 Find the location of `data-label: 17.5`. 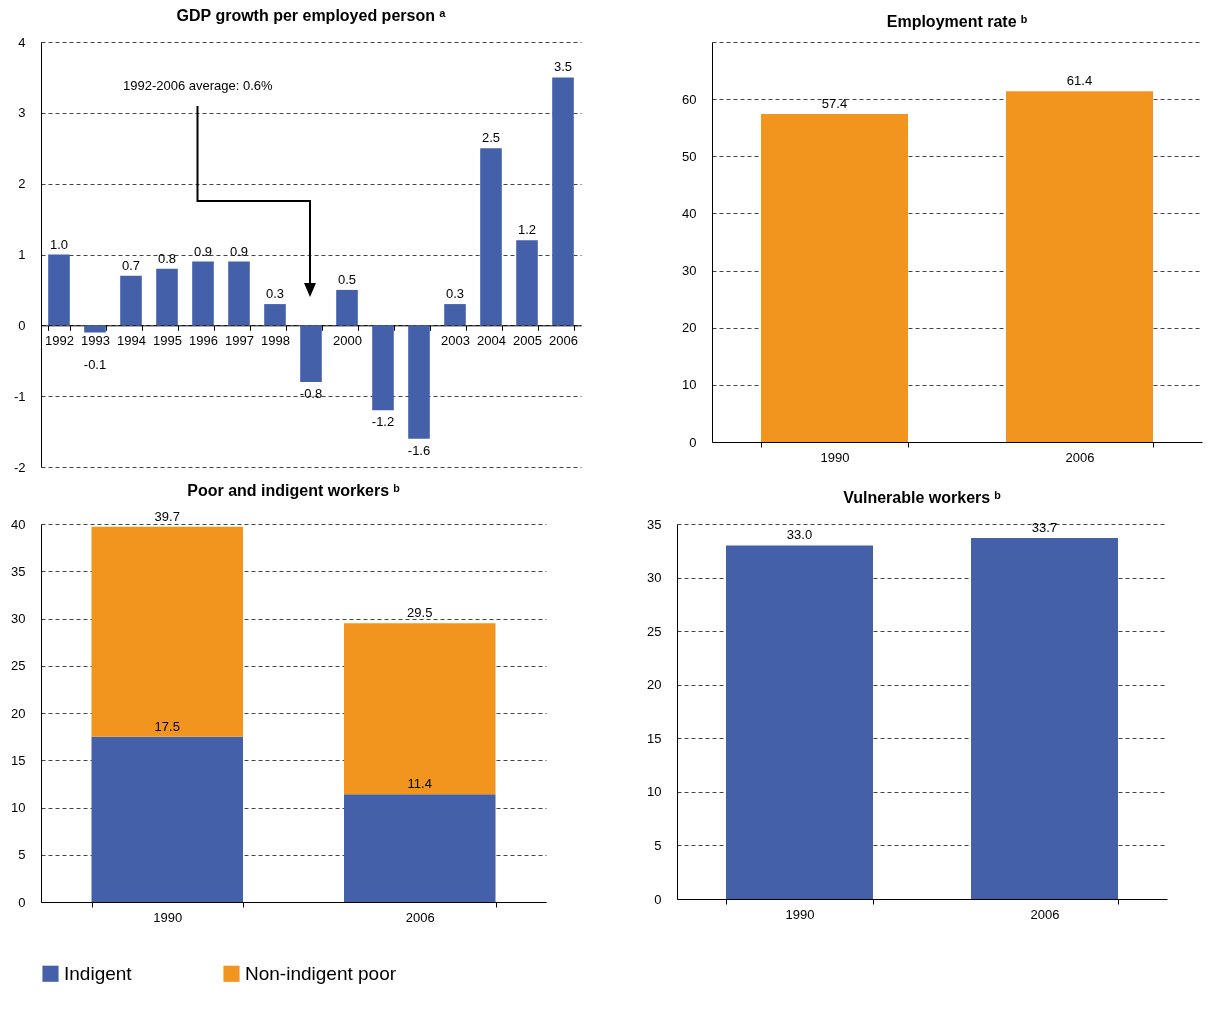

data-label: 17.5 is located at coordinates (167, 726).